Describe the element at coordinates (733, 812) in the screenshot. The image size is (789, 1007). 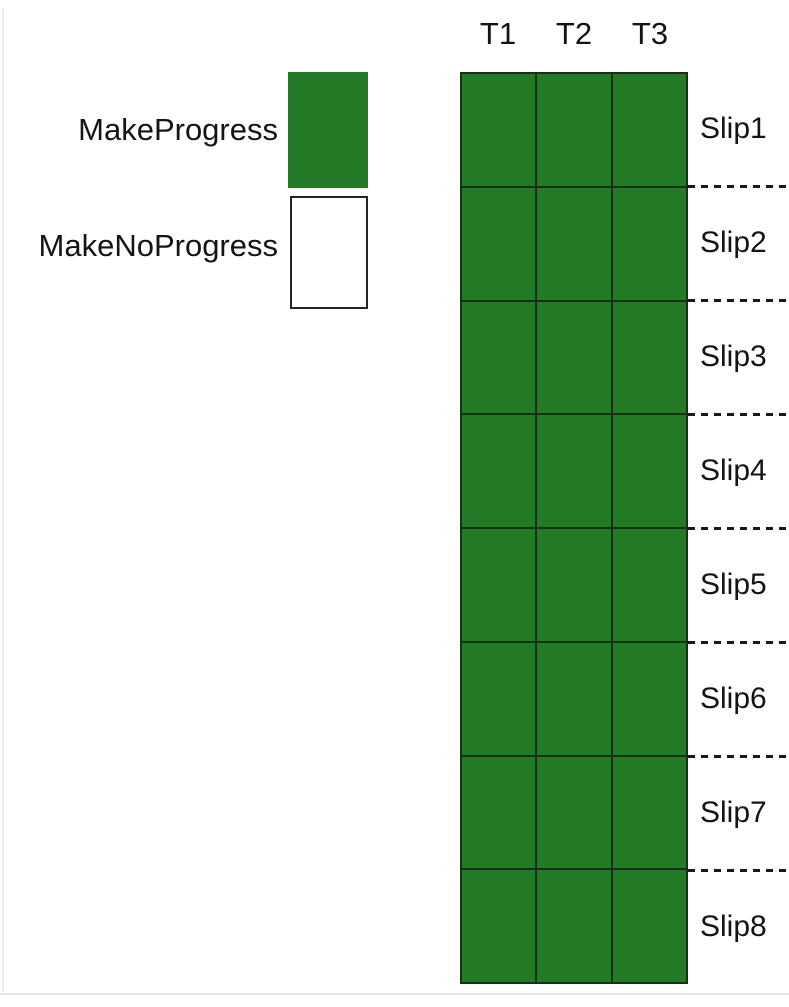
I see `row-label-slip7: Slip7` at that location.